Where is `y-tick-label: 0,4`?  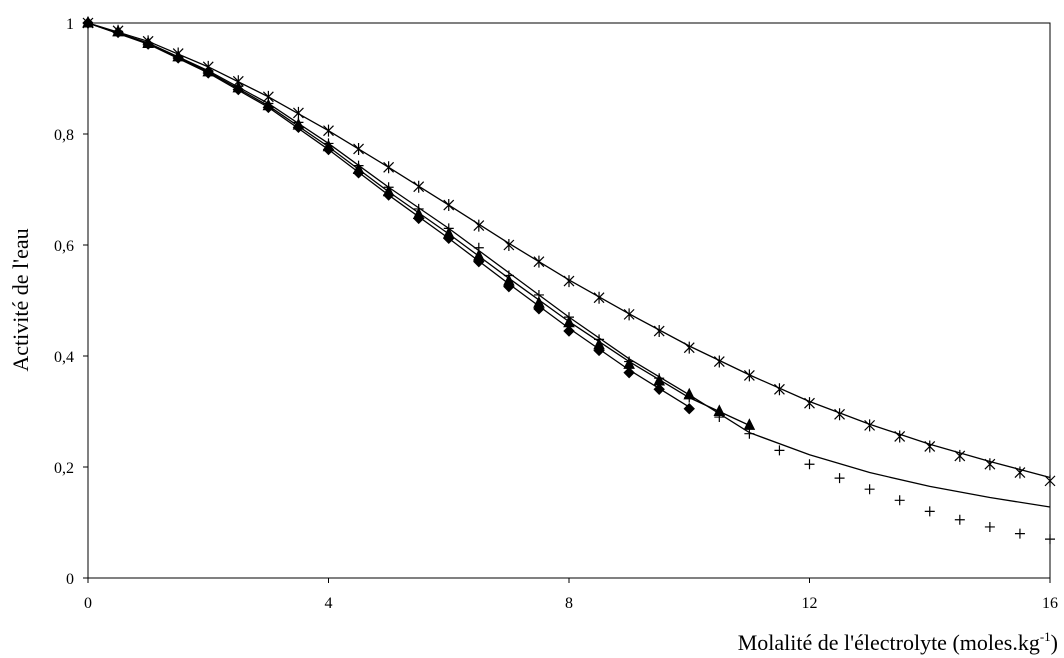
y-tick-label: 0,4 is located at coordinates (64, 357).